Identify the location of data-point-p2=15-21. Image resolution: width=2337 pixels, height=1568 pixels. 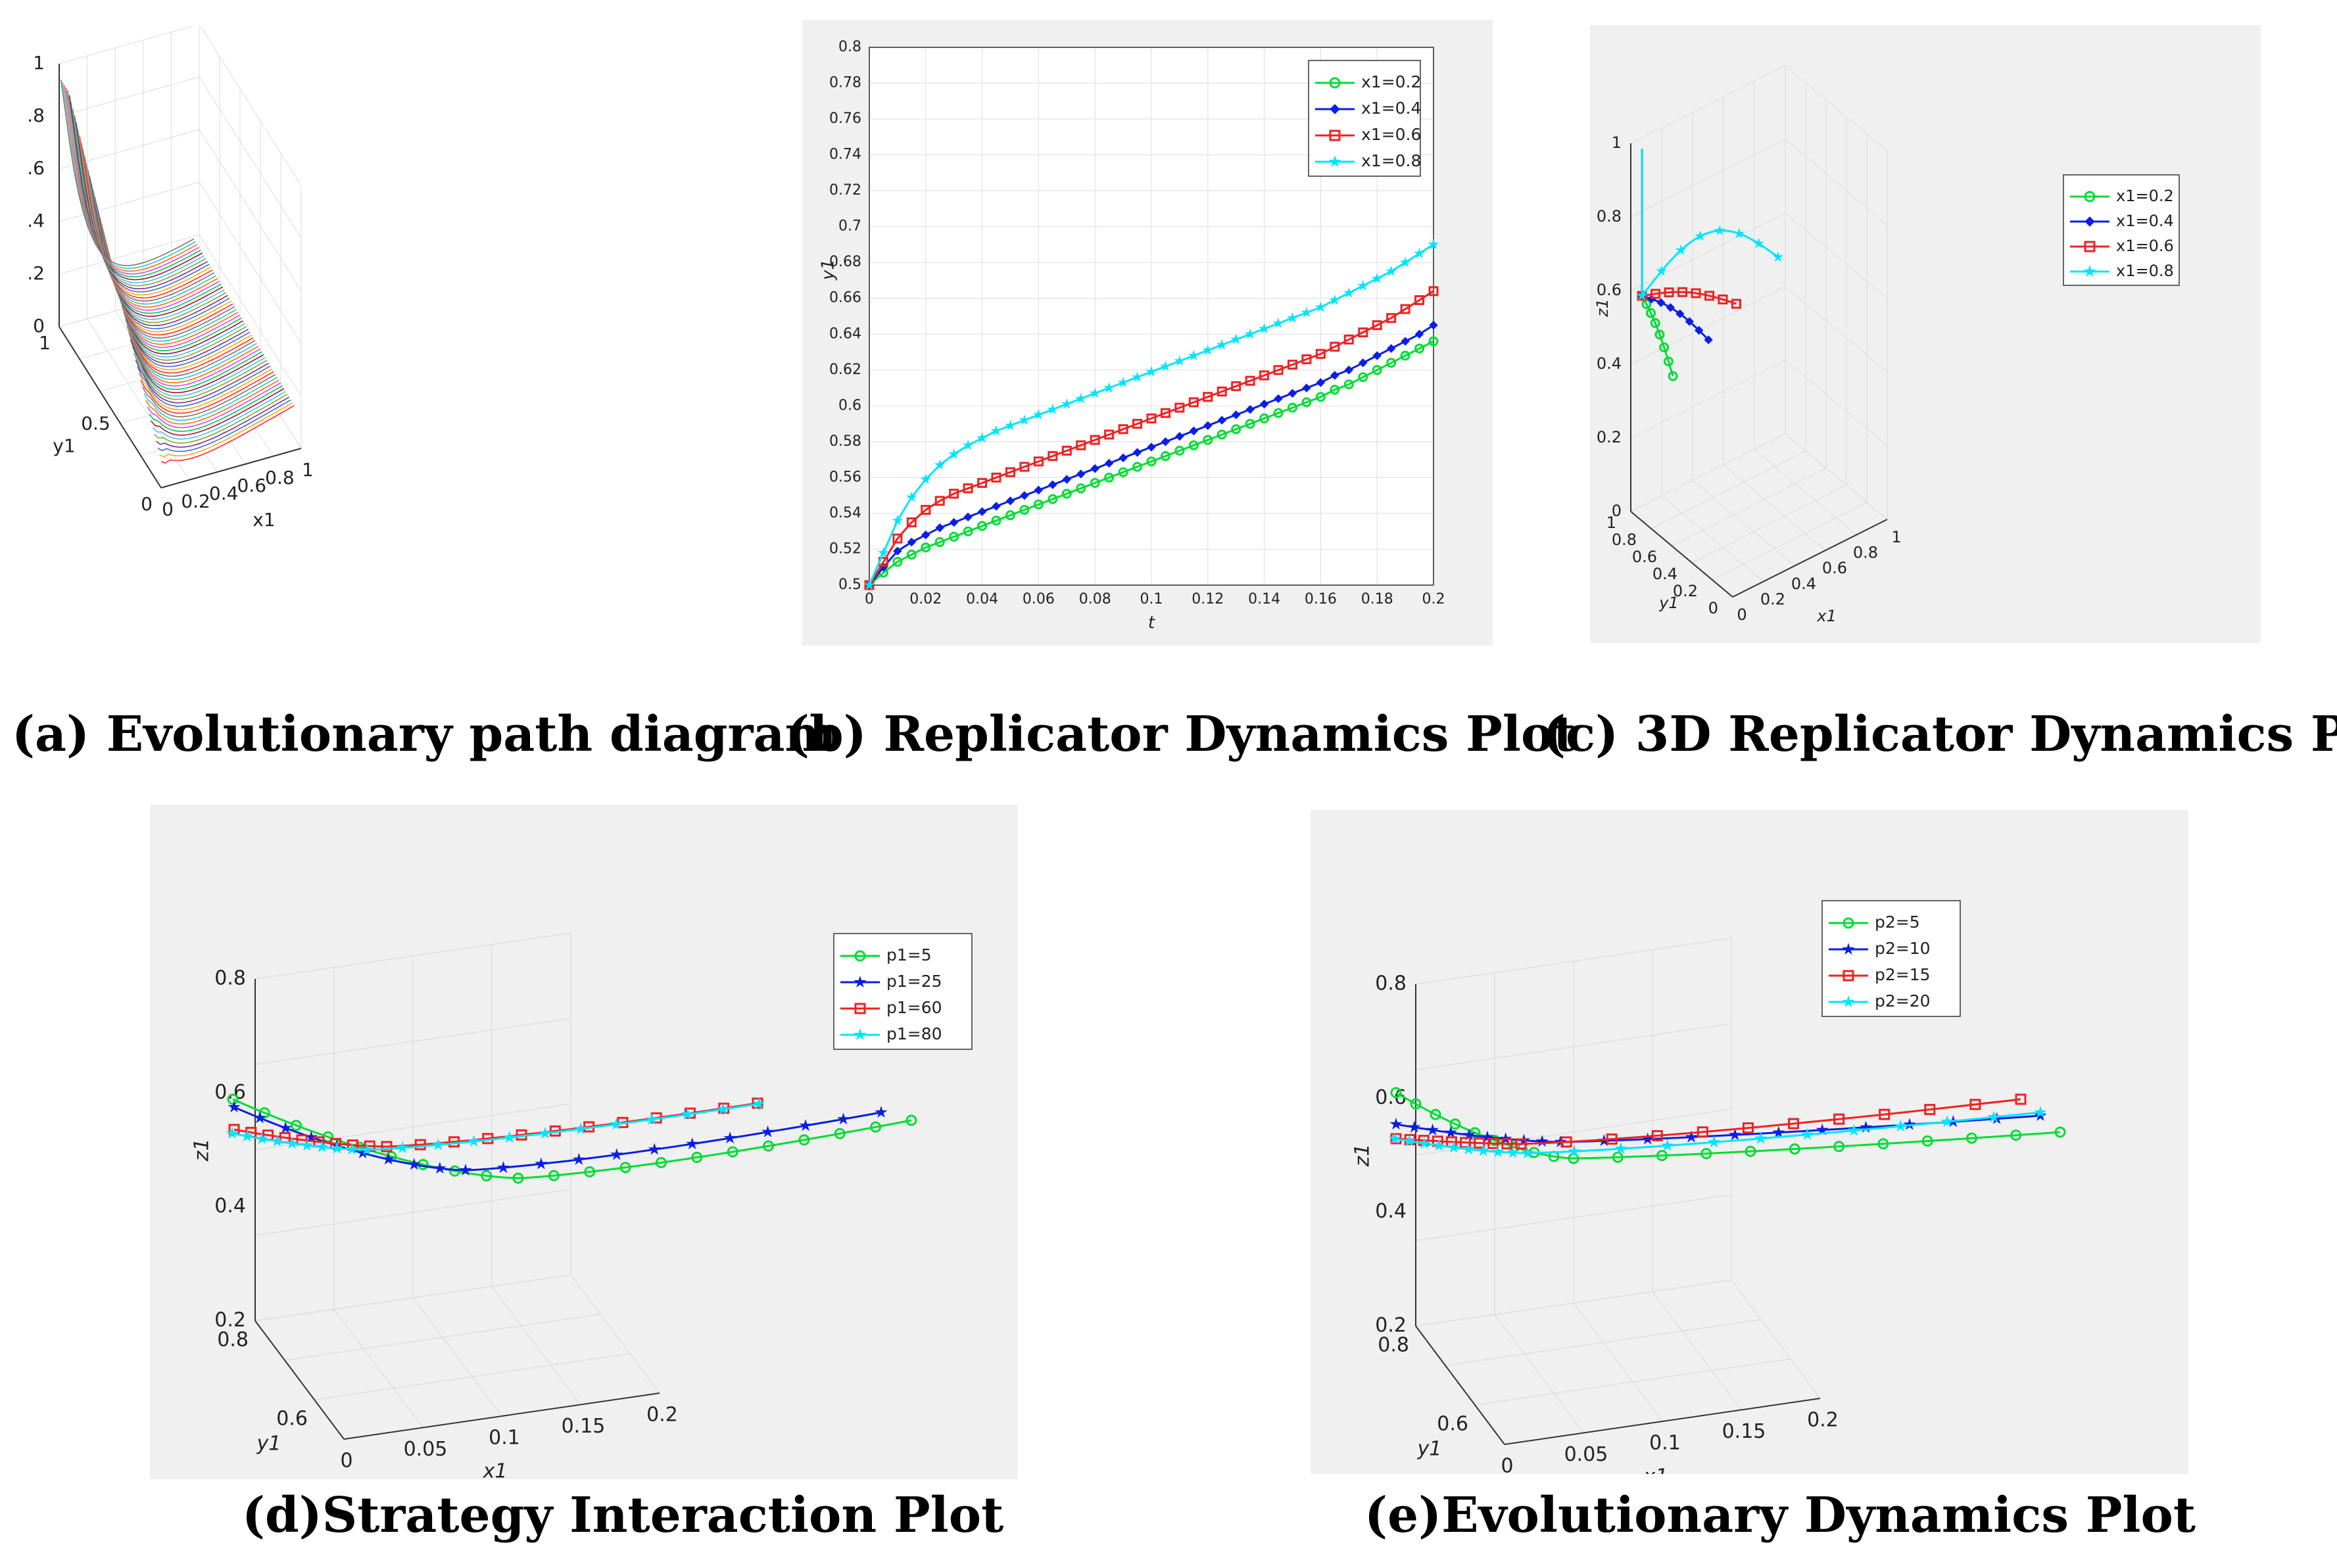
(1493, 1143).